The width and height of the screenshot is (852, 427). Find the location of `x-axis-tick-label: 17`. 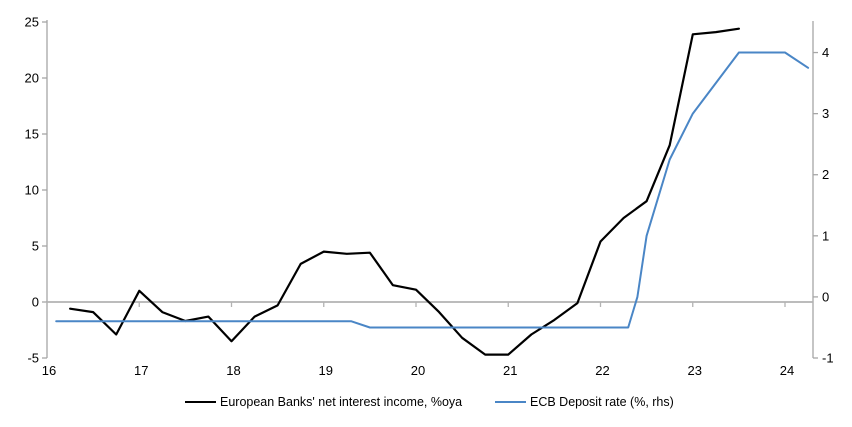

x-axis-tick-label: 17 is located at coordinates (141, 370).